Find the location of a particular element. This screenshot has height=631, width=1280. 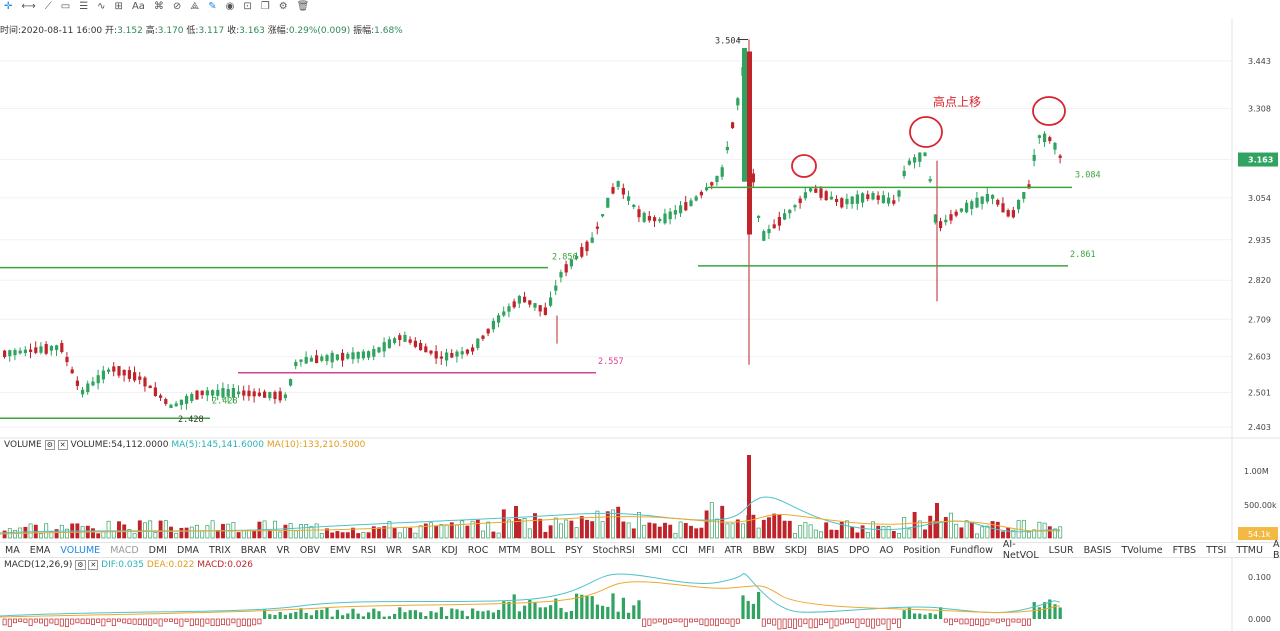

tab-obv: OBV is located at coordinates (309, 550).